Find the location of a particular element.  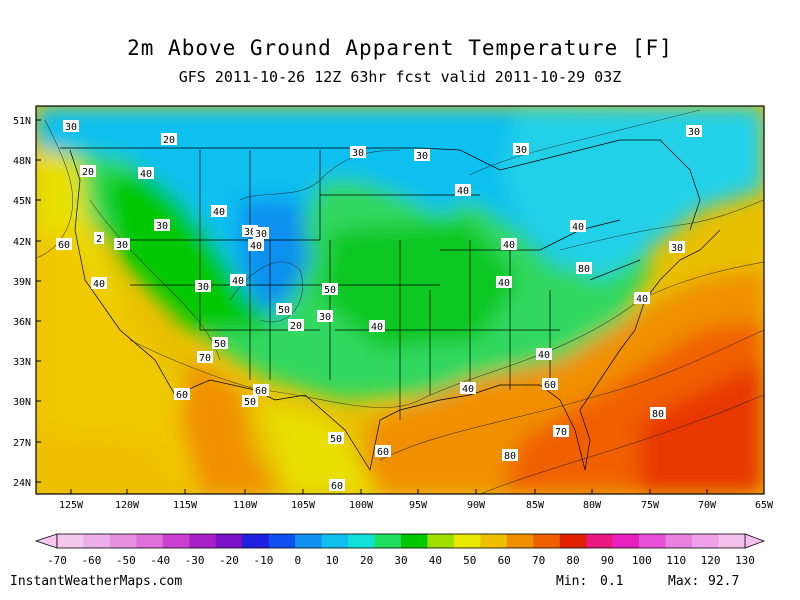

colorbar-outline is located at coordinates (401, 541).